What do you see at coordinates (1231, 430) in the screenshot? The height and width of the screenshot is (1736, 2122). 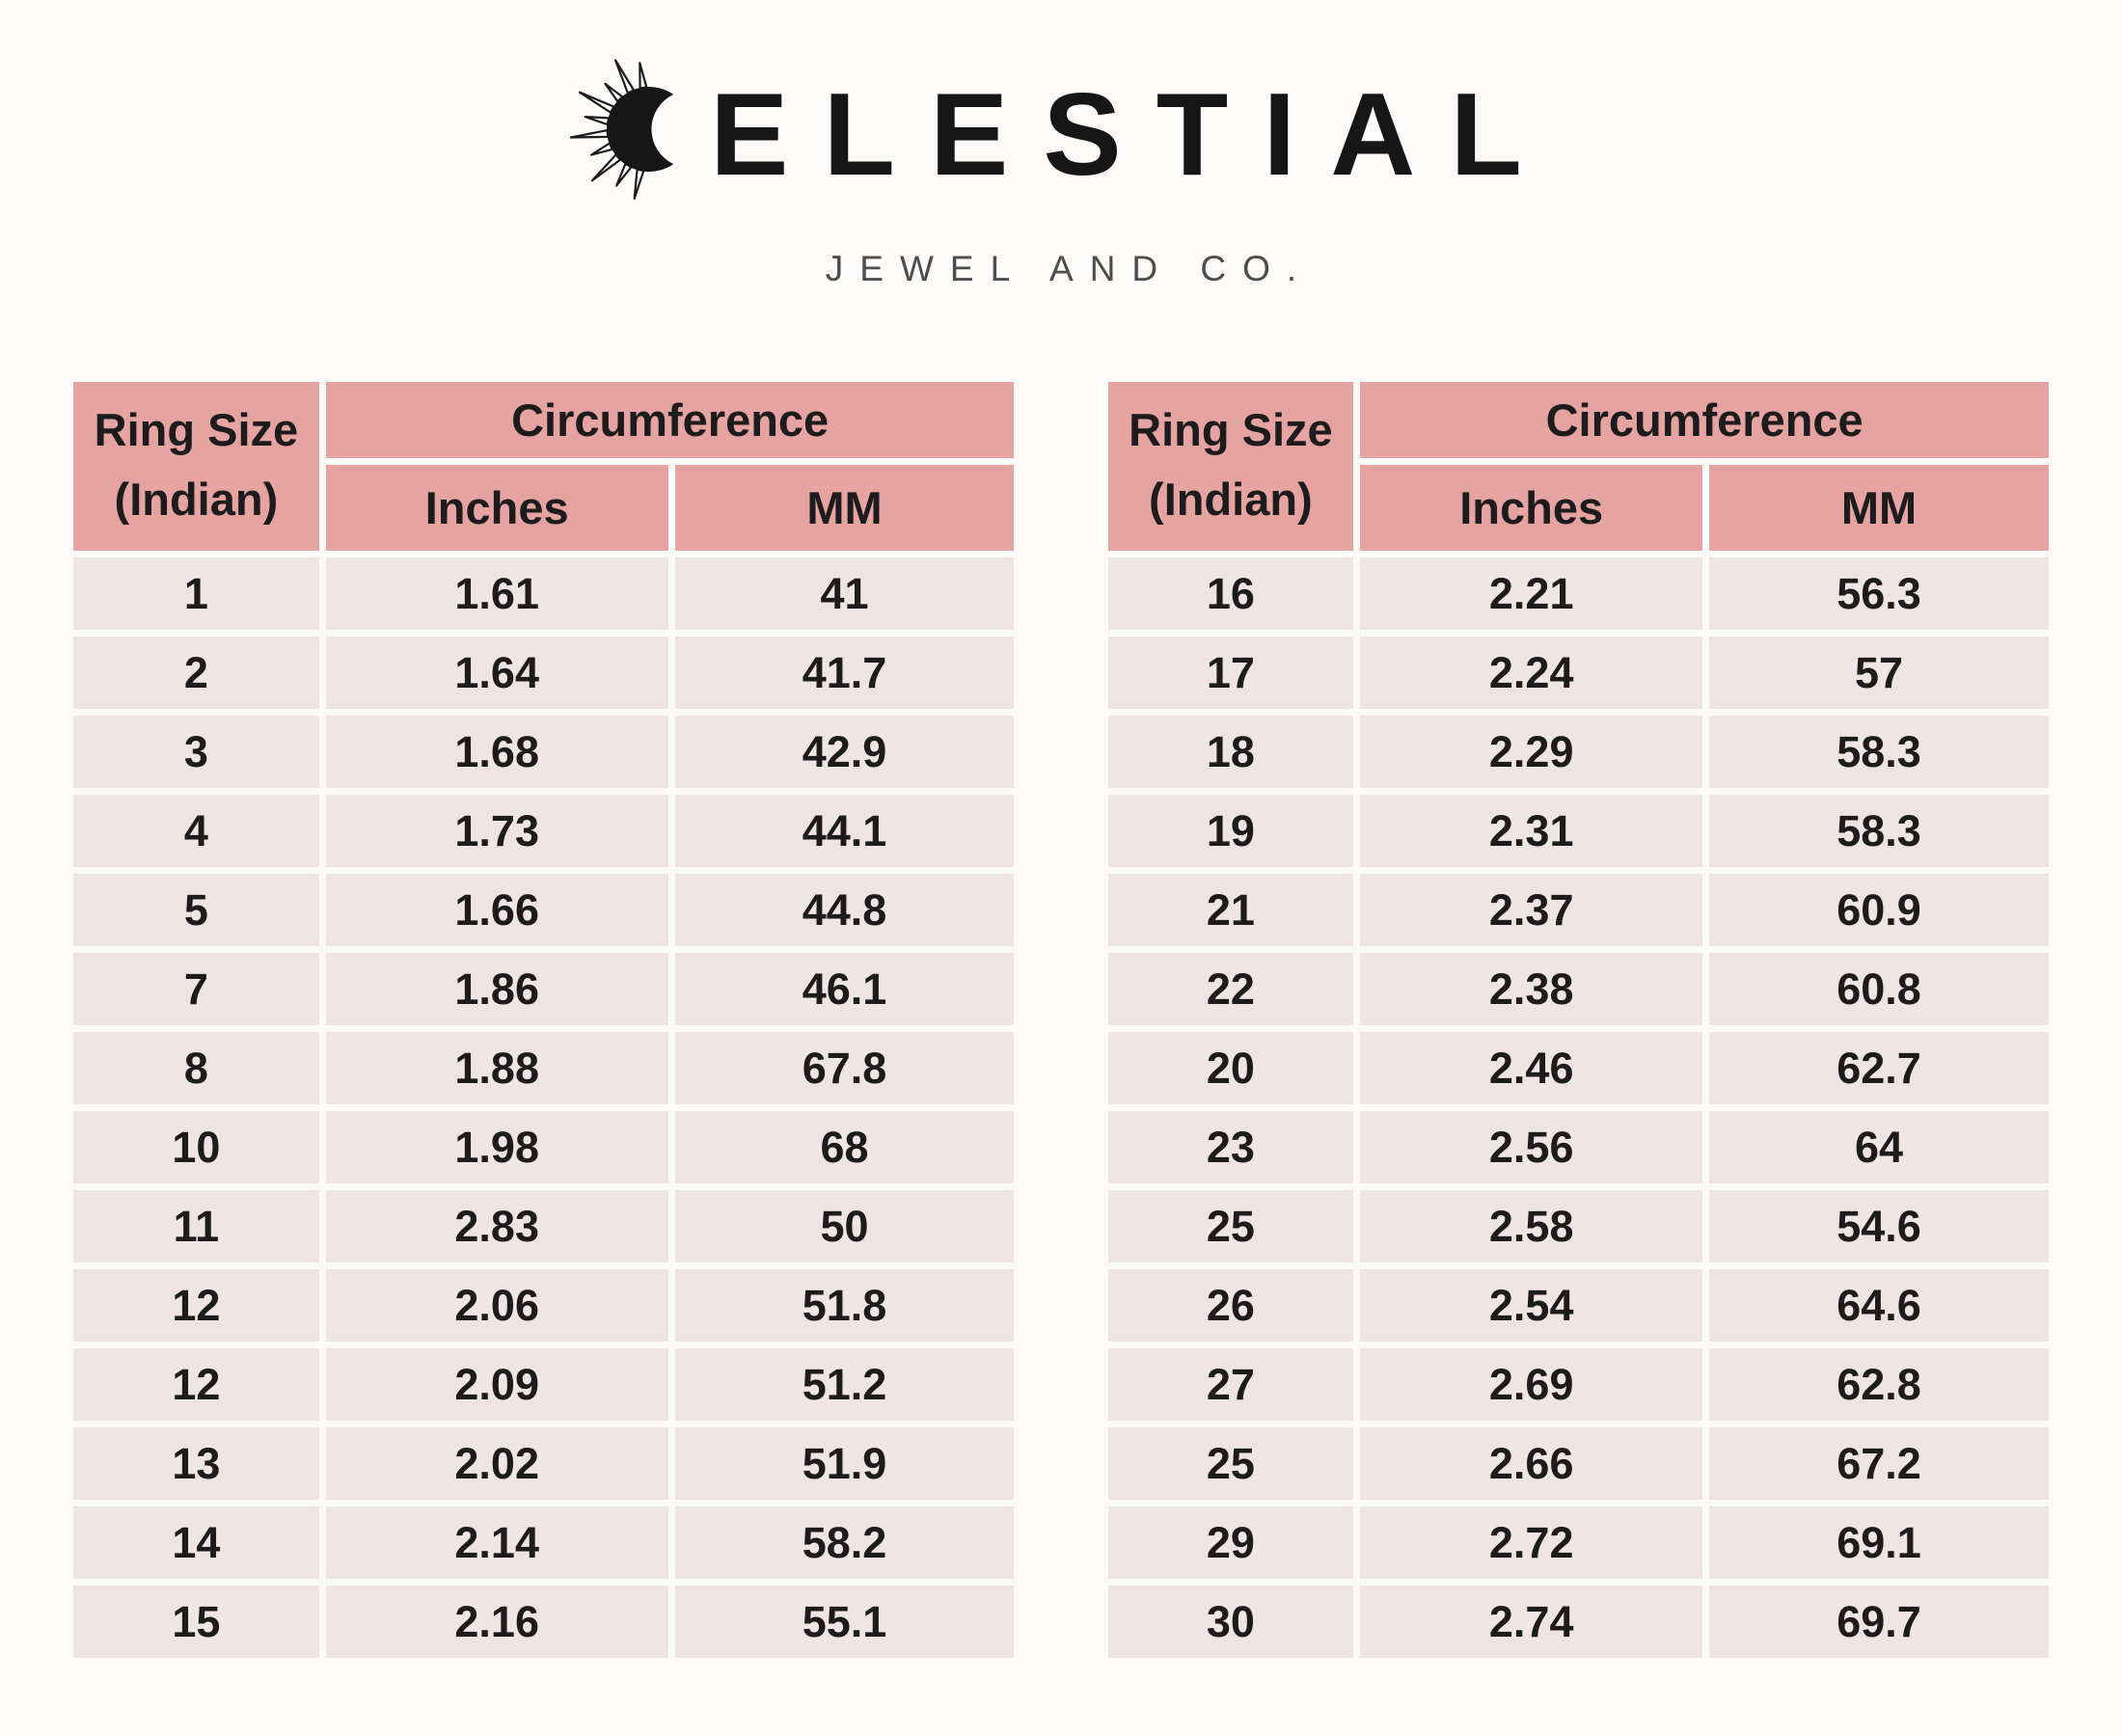 I see `ring-size-header-line1: Ring Size` at bounding box center [1231, 430].